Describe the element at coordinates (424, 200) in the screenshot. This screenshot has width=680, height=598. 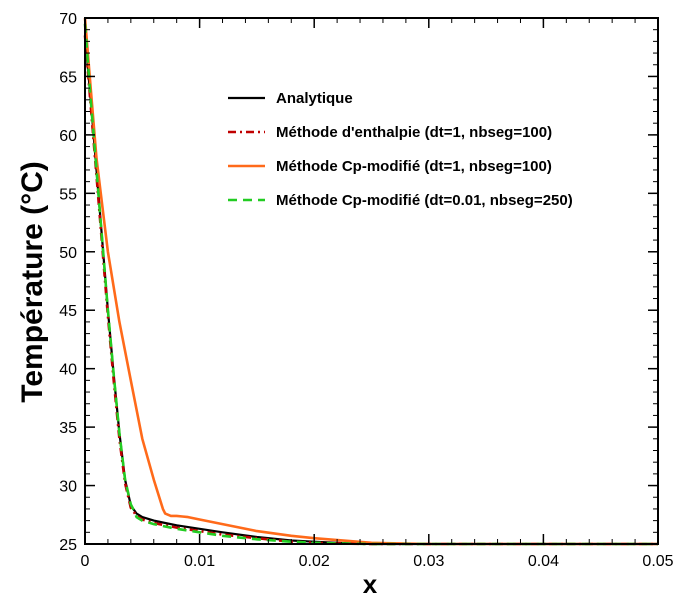
I see `legend-label-4: Méthode Cp-modifié (dt=0.01, nbseg=250)` at that location.